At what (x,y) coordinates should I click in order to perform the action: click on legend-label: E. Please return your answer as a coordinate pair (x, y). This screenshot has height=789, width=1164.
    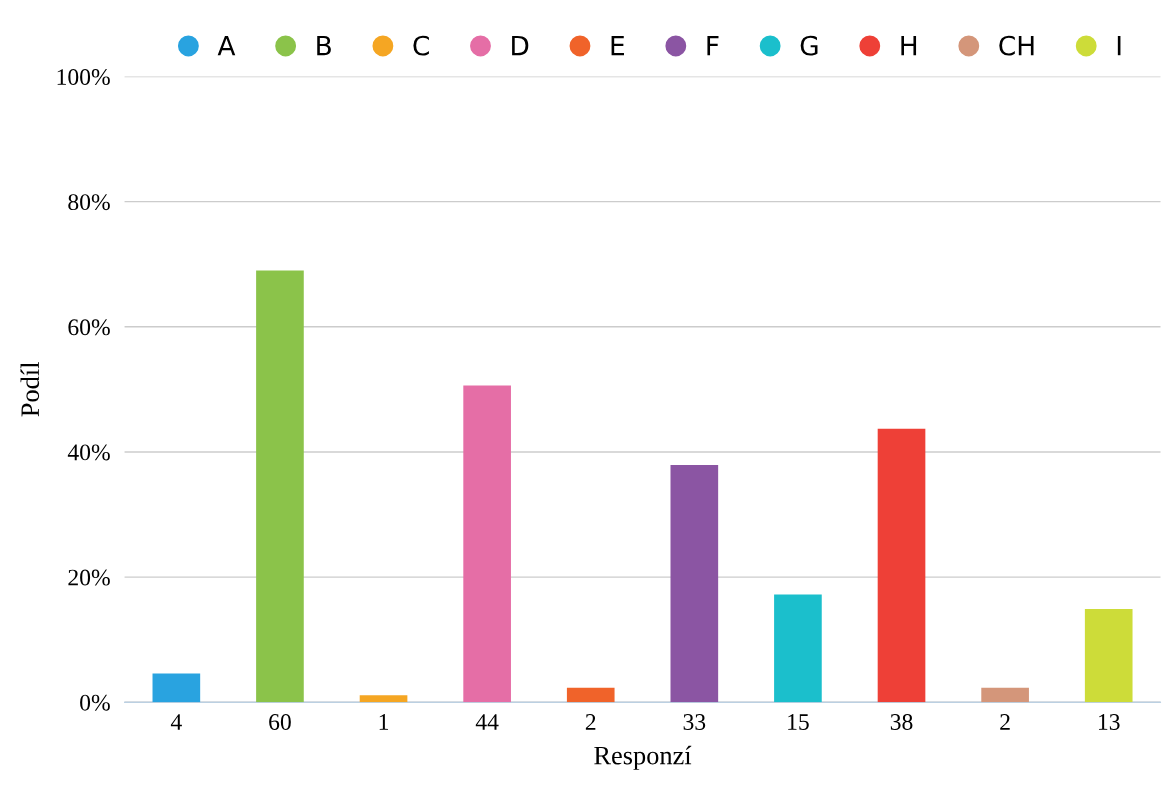
    Looking at the image, I should click on (617, 45).